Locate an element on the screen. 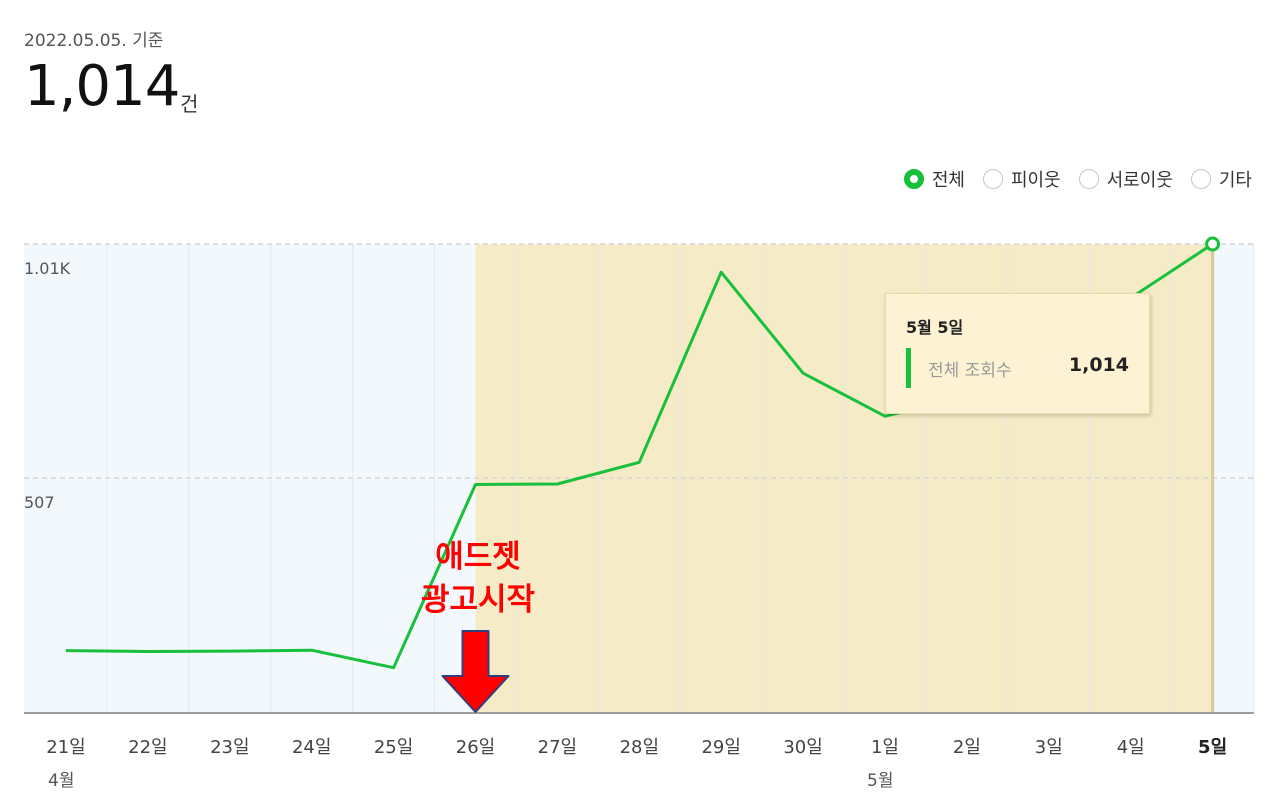 This screenshot has height=793, width=1280. annotation-line-1: 애드젯 is located at coordinates (478, 557).